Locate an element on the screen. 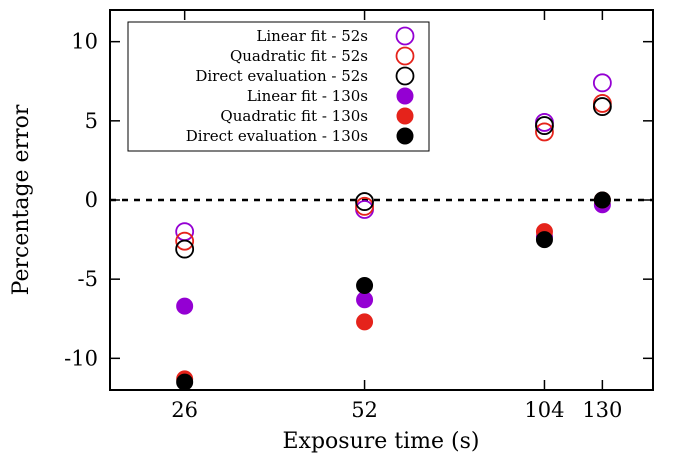  legend-label: Direct evaluation - 52s is located at coordinates (281, 76).